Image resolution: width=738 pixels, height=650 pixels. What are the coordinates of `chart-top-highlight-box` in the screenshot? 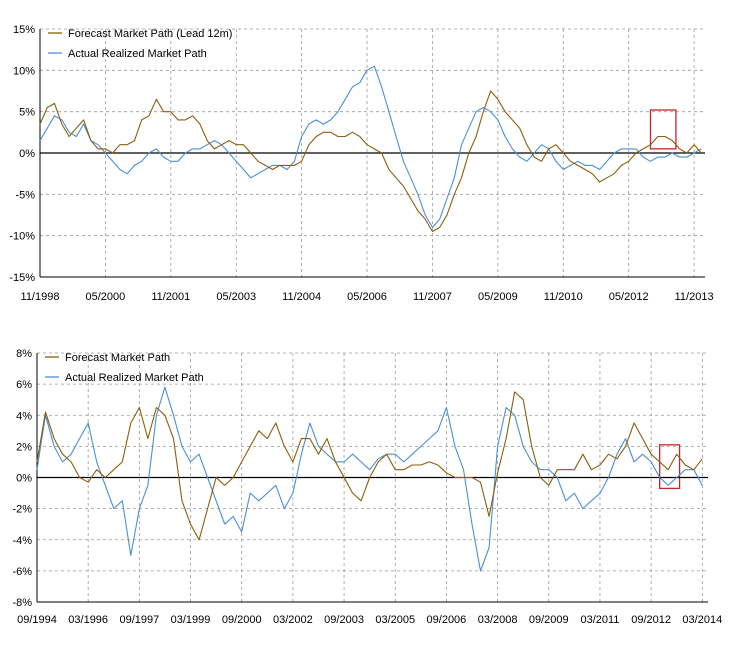 It's located at (663, 129).